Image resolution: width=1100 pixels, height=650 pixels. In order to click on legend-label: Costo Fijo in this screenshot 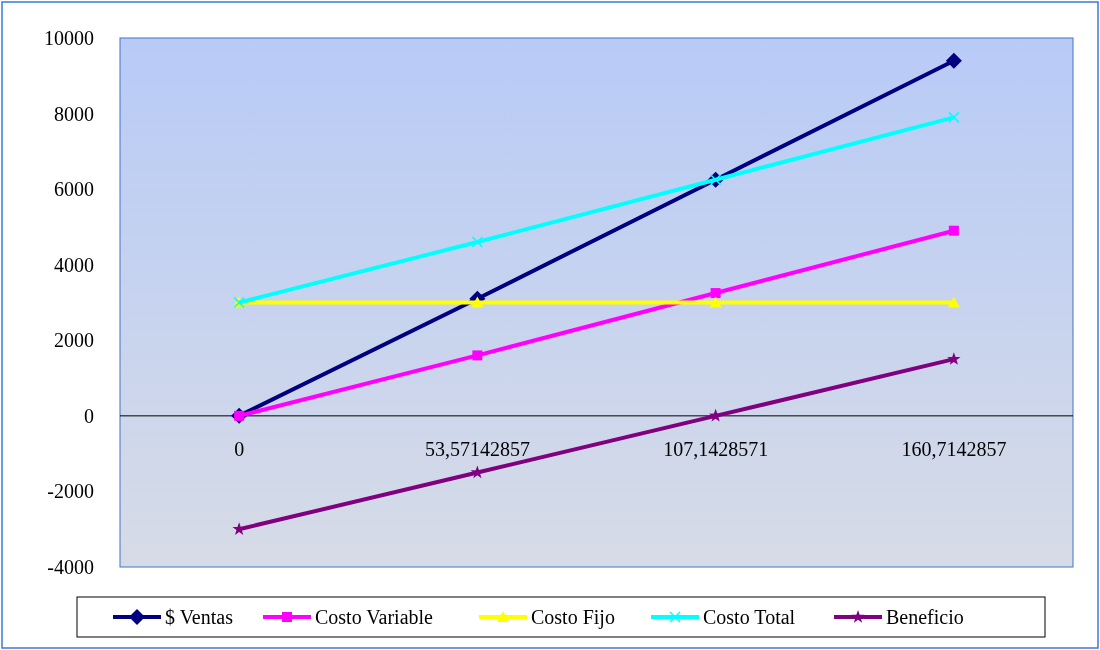, I will do `click(573, 617)`.